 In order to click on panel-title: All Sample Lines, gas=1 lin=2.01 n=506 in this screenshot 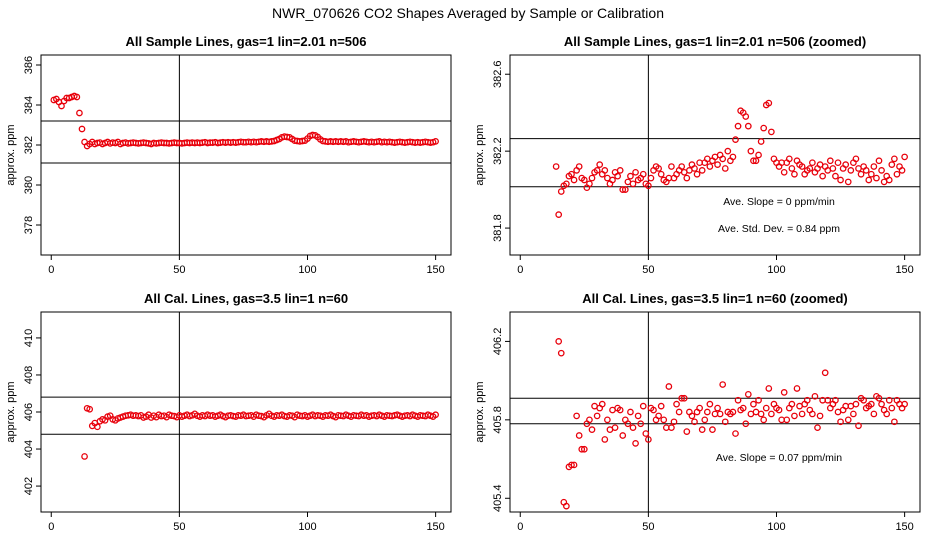, I will do `click(246, 41)`.